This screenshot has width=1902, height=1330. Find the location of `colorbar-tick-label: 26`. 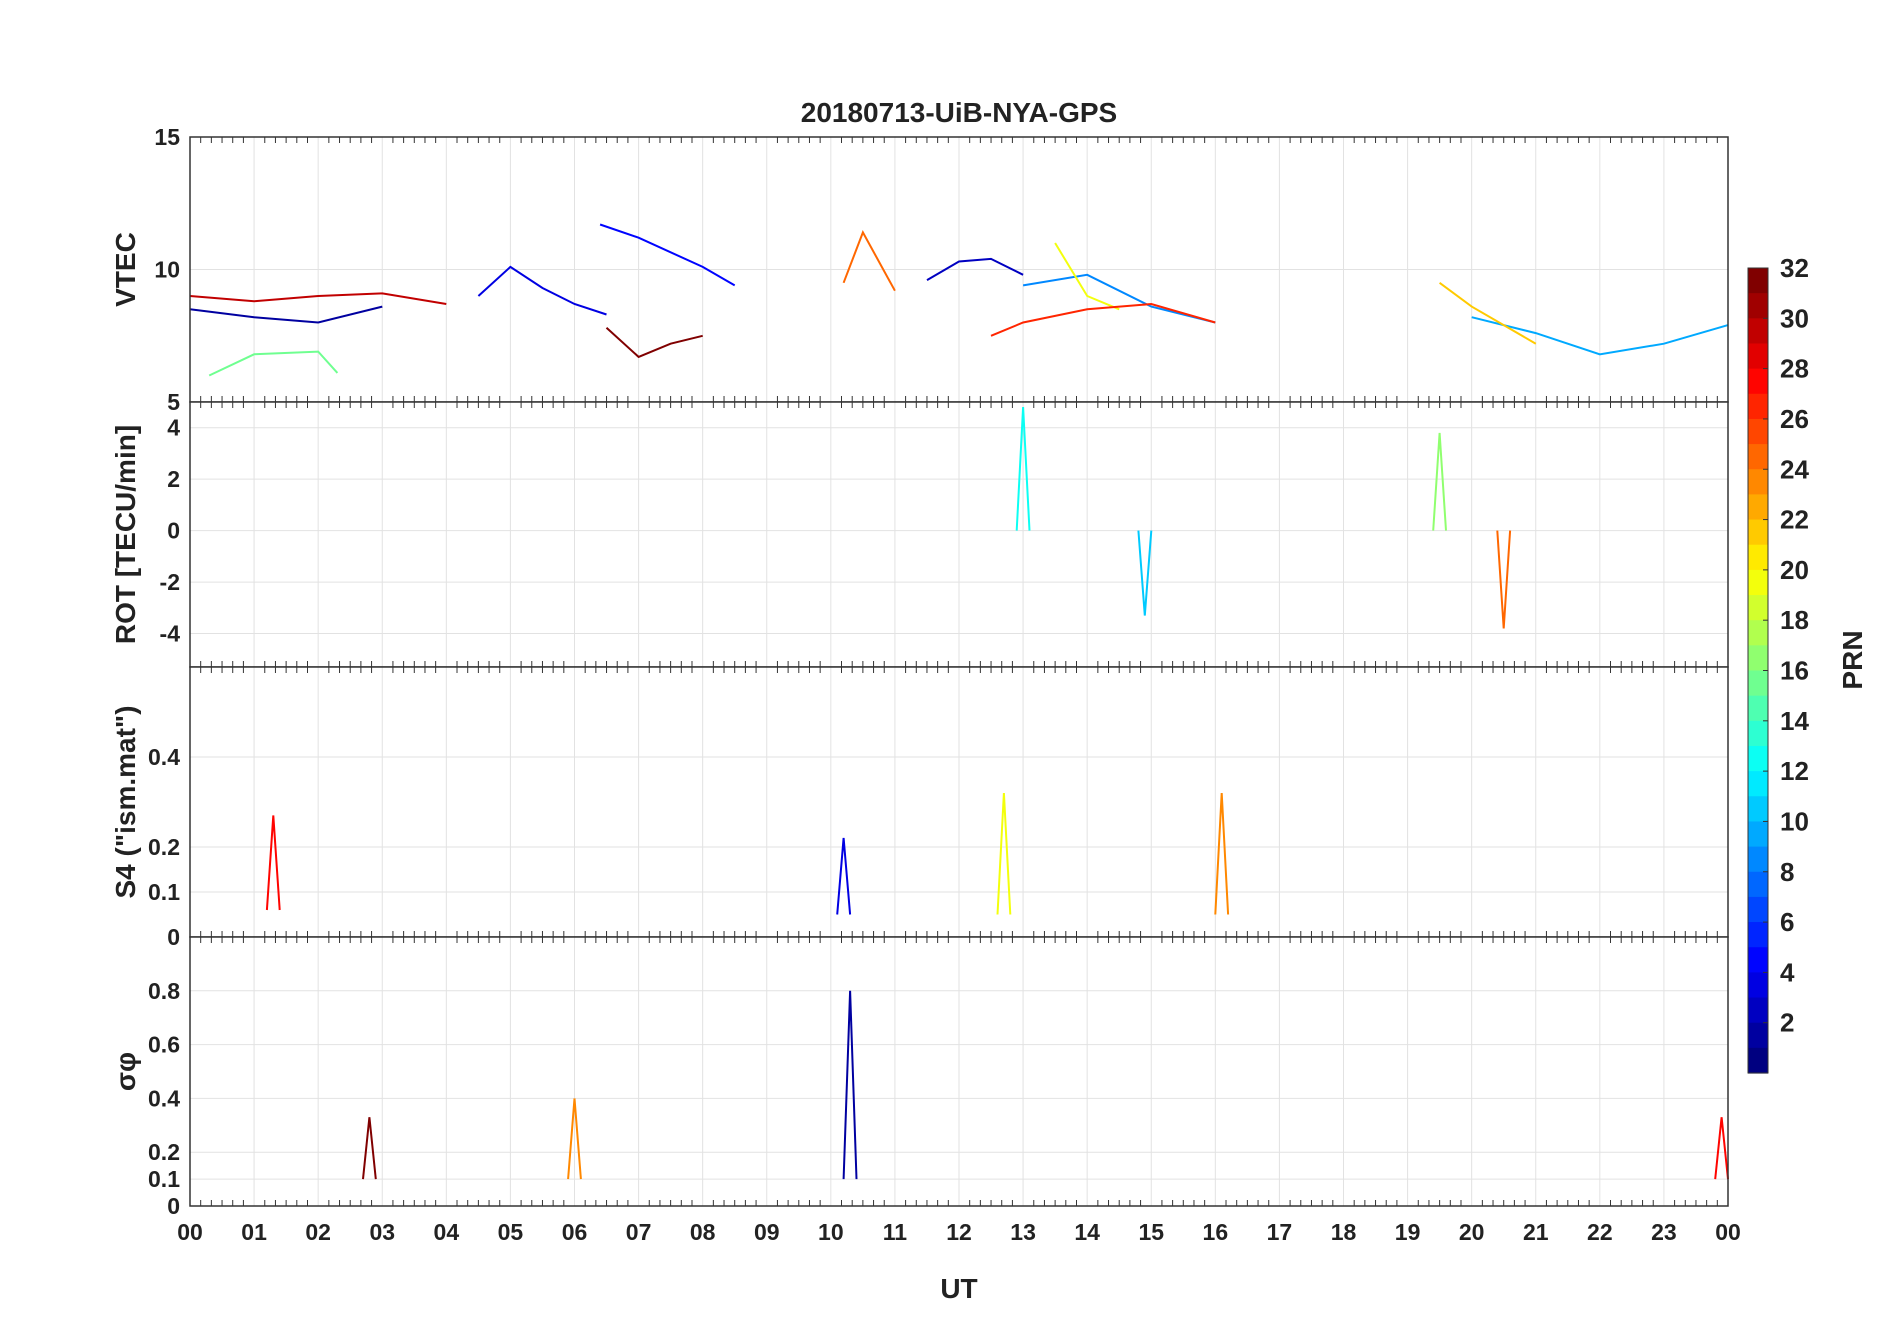

colorbar-tick-label: 26 is located at coordinates (1794, 419).